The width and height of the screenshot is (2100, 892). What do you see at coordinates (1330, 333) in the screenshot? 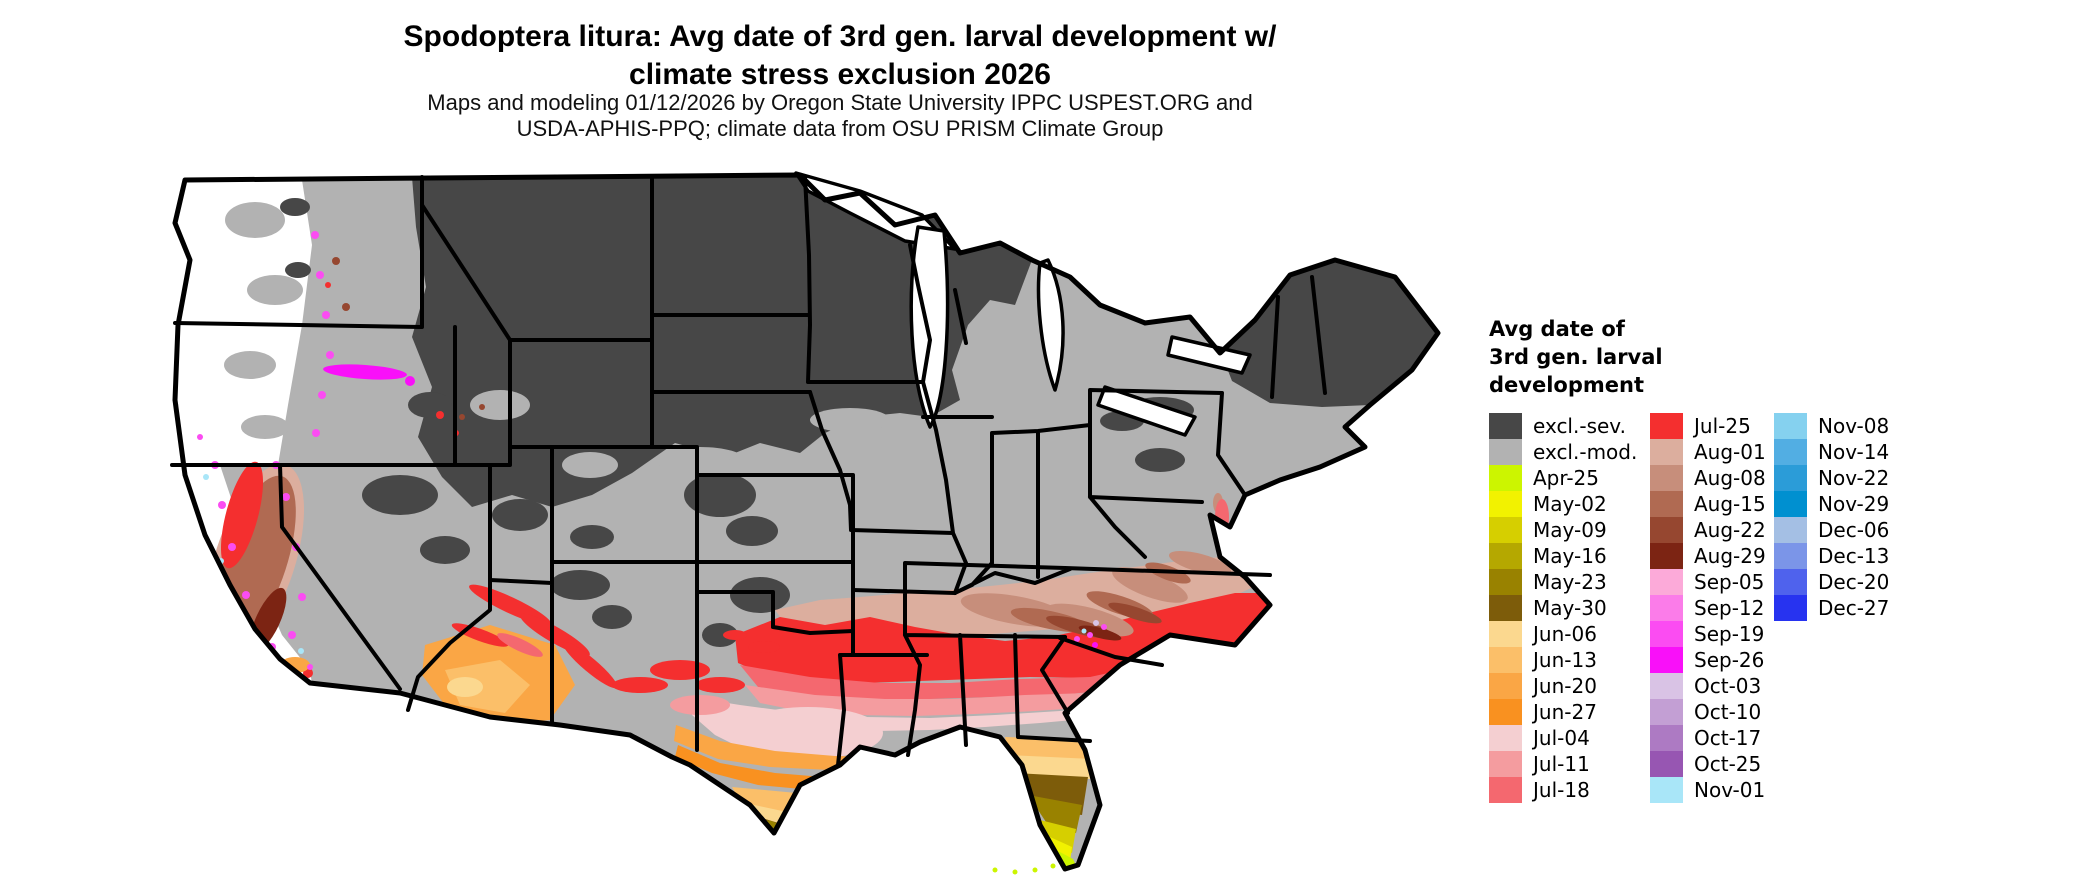
I see `region-excl-severe-northeast` at bounding box center [1330, 333].